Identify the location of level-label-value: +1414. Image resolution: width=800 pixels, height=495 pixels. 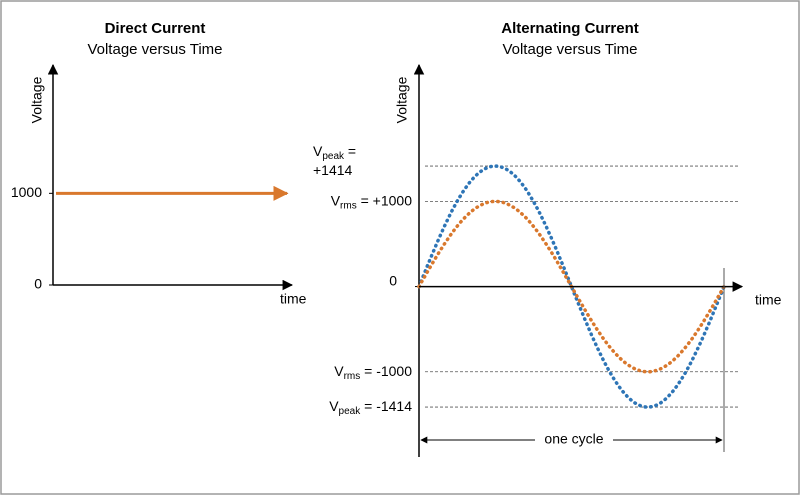
(333, 170).